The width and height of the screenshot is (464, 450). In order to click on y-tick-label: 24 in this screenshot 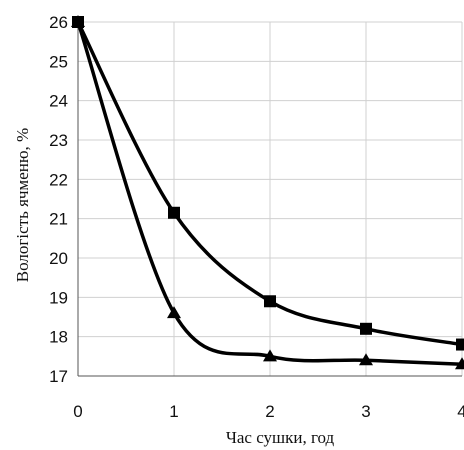, I will do `click(58, 101)`.